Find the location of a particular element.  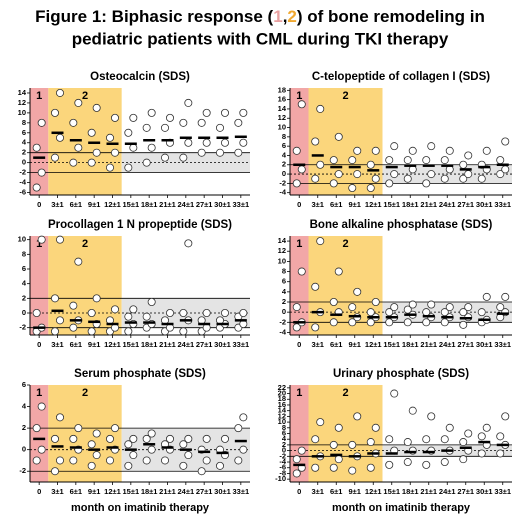

y-tick-label: 2 is located at coordinates (24, 152).